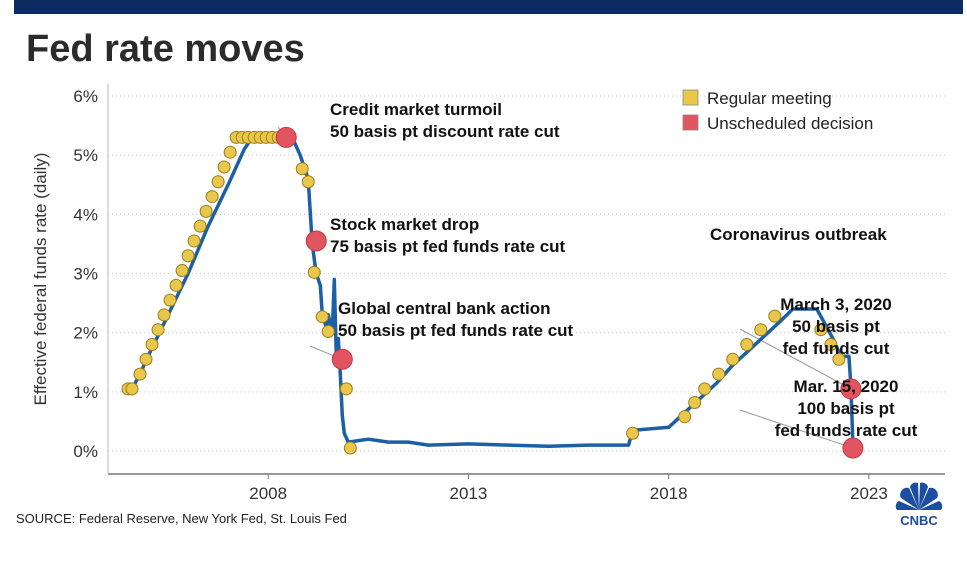 The height and width of the screenshot is (567, 967). I want to click on annotation-line: 50 basis pt, so click(836, 326).